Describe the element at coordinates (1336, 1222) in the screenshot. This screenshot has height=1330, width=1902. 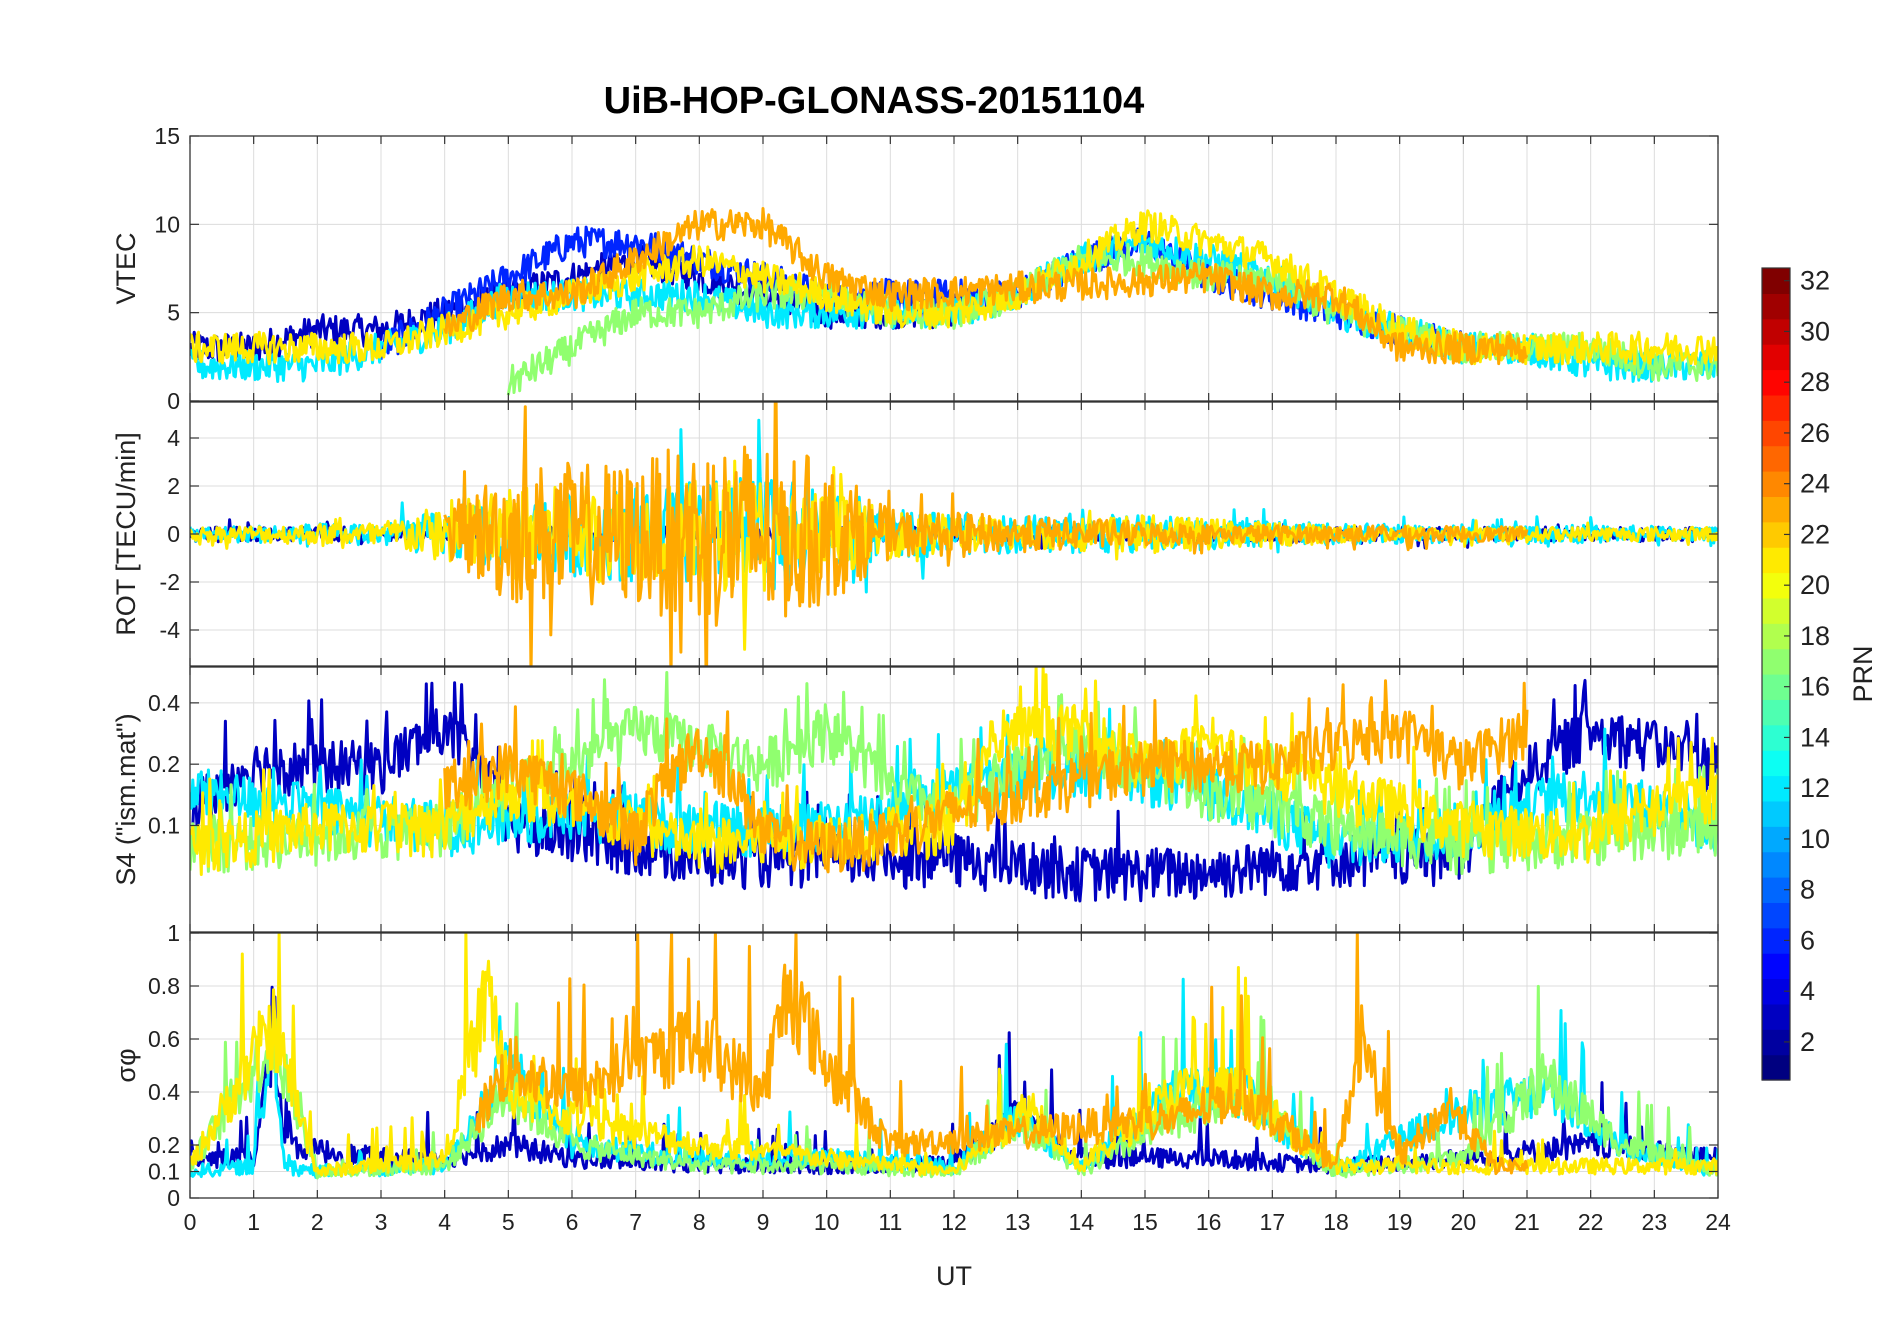
I see `x-tick-label: 18` at that location.